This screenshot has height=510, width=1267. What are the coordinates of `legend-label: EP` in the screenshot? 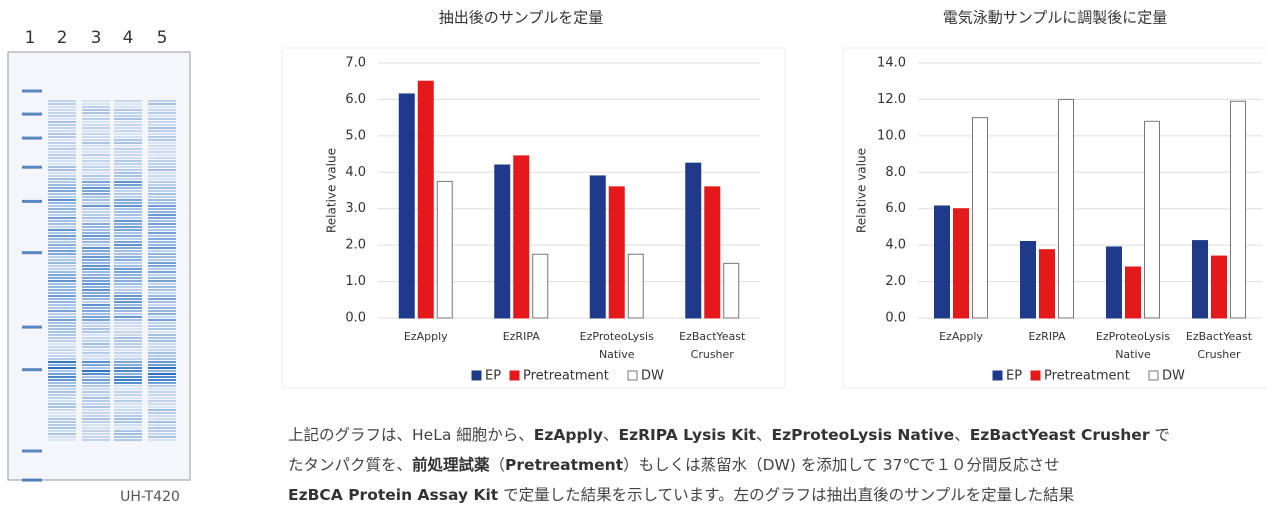 It's located at (493, 376).